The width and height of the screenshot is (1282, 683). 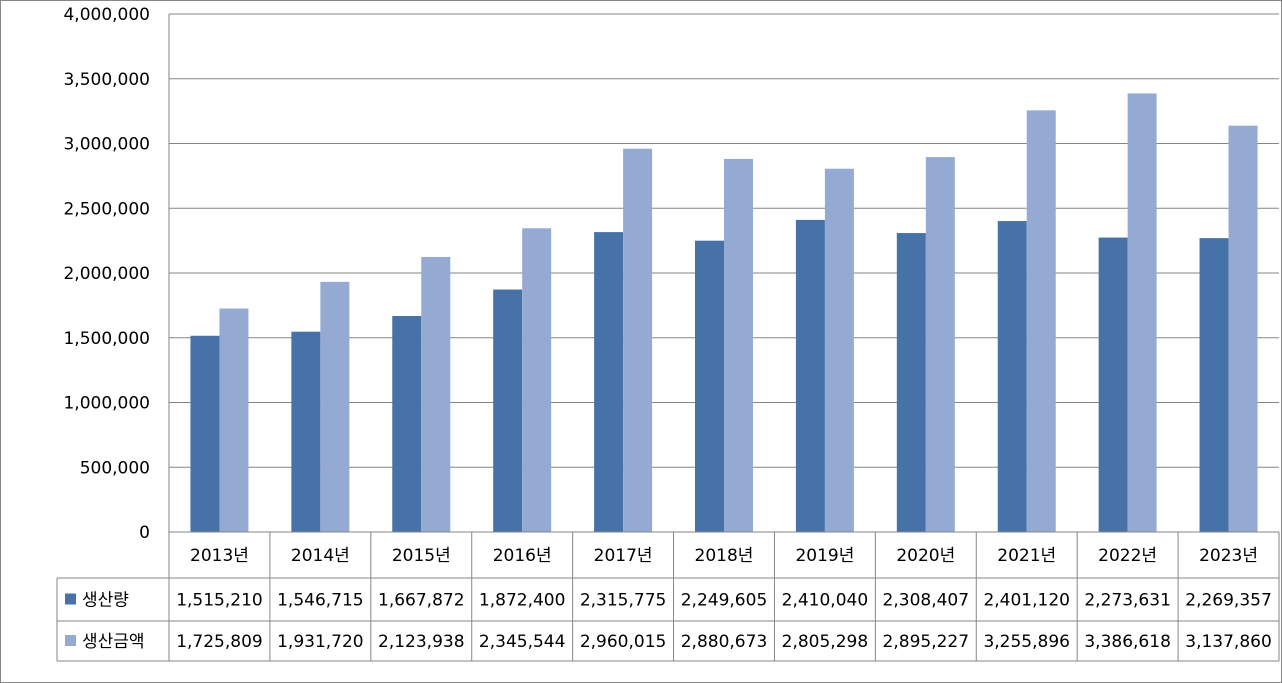 What do you see at coordinates (724, 601) in the screenshot?
I see `data-table-value: 2,249,605` at bounding box center [724, 601].